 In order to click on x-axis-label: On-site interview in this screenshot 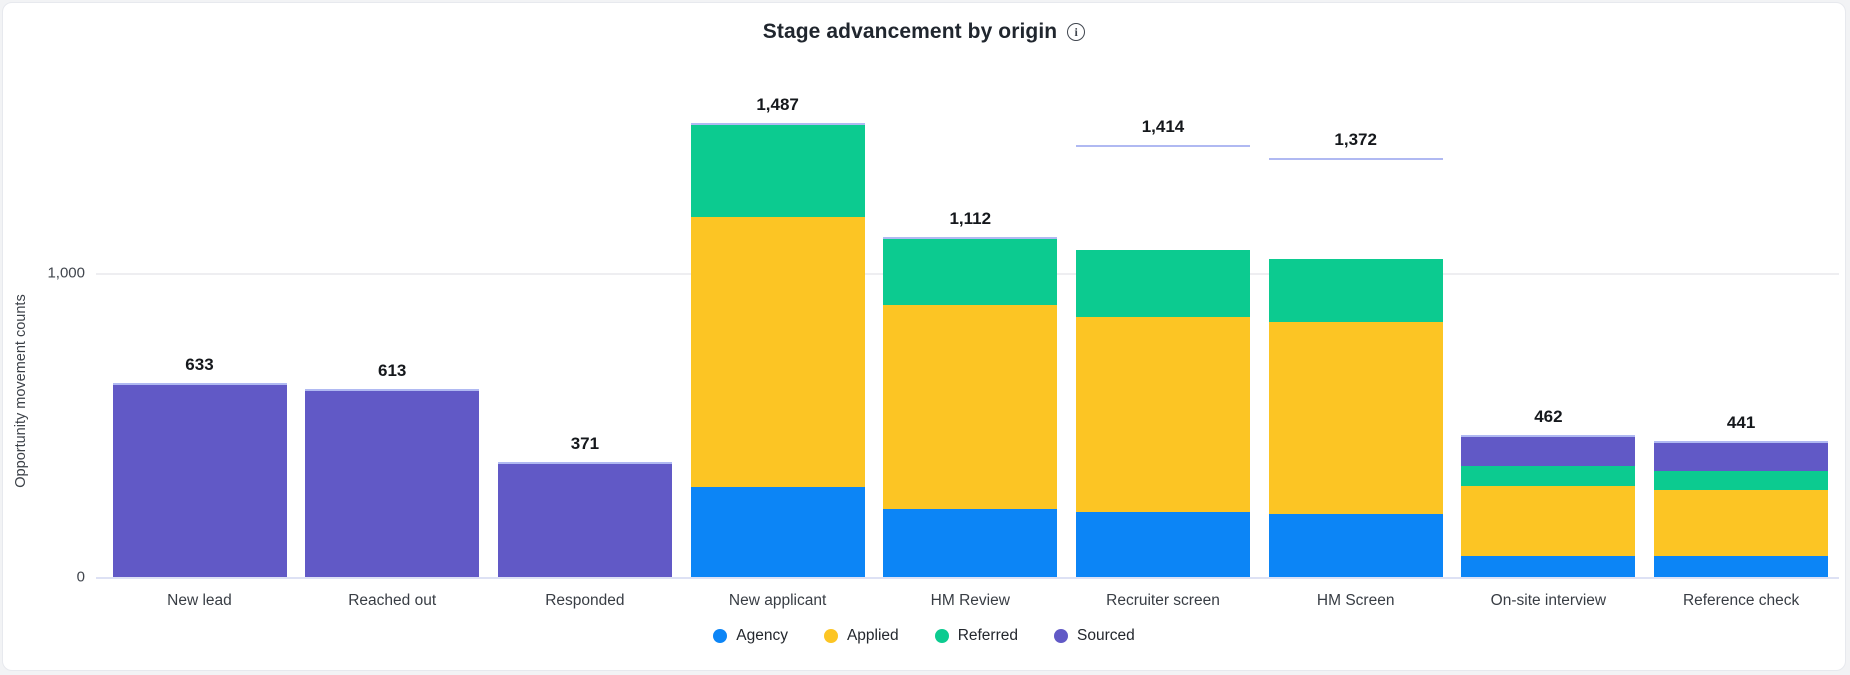, I will do `click(1548, 600)`.